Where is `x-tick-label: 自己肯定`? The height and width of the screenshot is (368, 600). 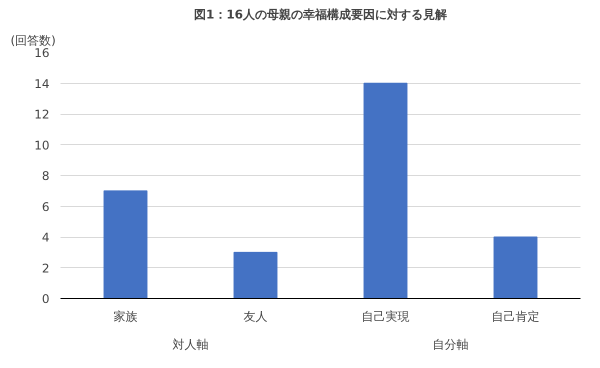 x-tick-label: 自己肯定 is located at coordinates (516, 317).